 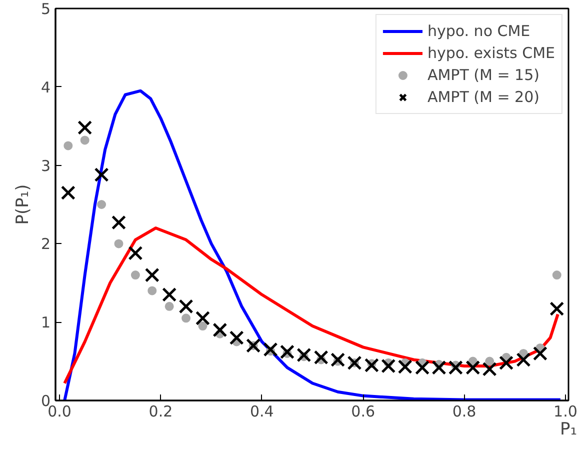 What do you see at coordinates (483, 97) in the screenshot?
I see `legend-label: AMPT (M = 20)` at bounding box center [483, 97].